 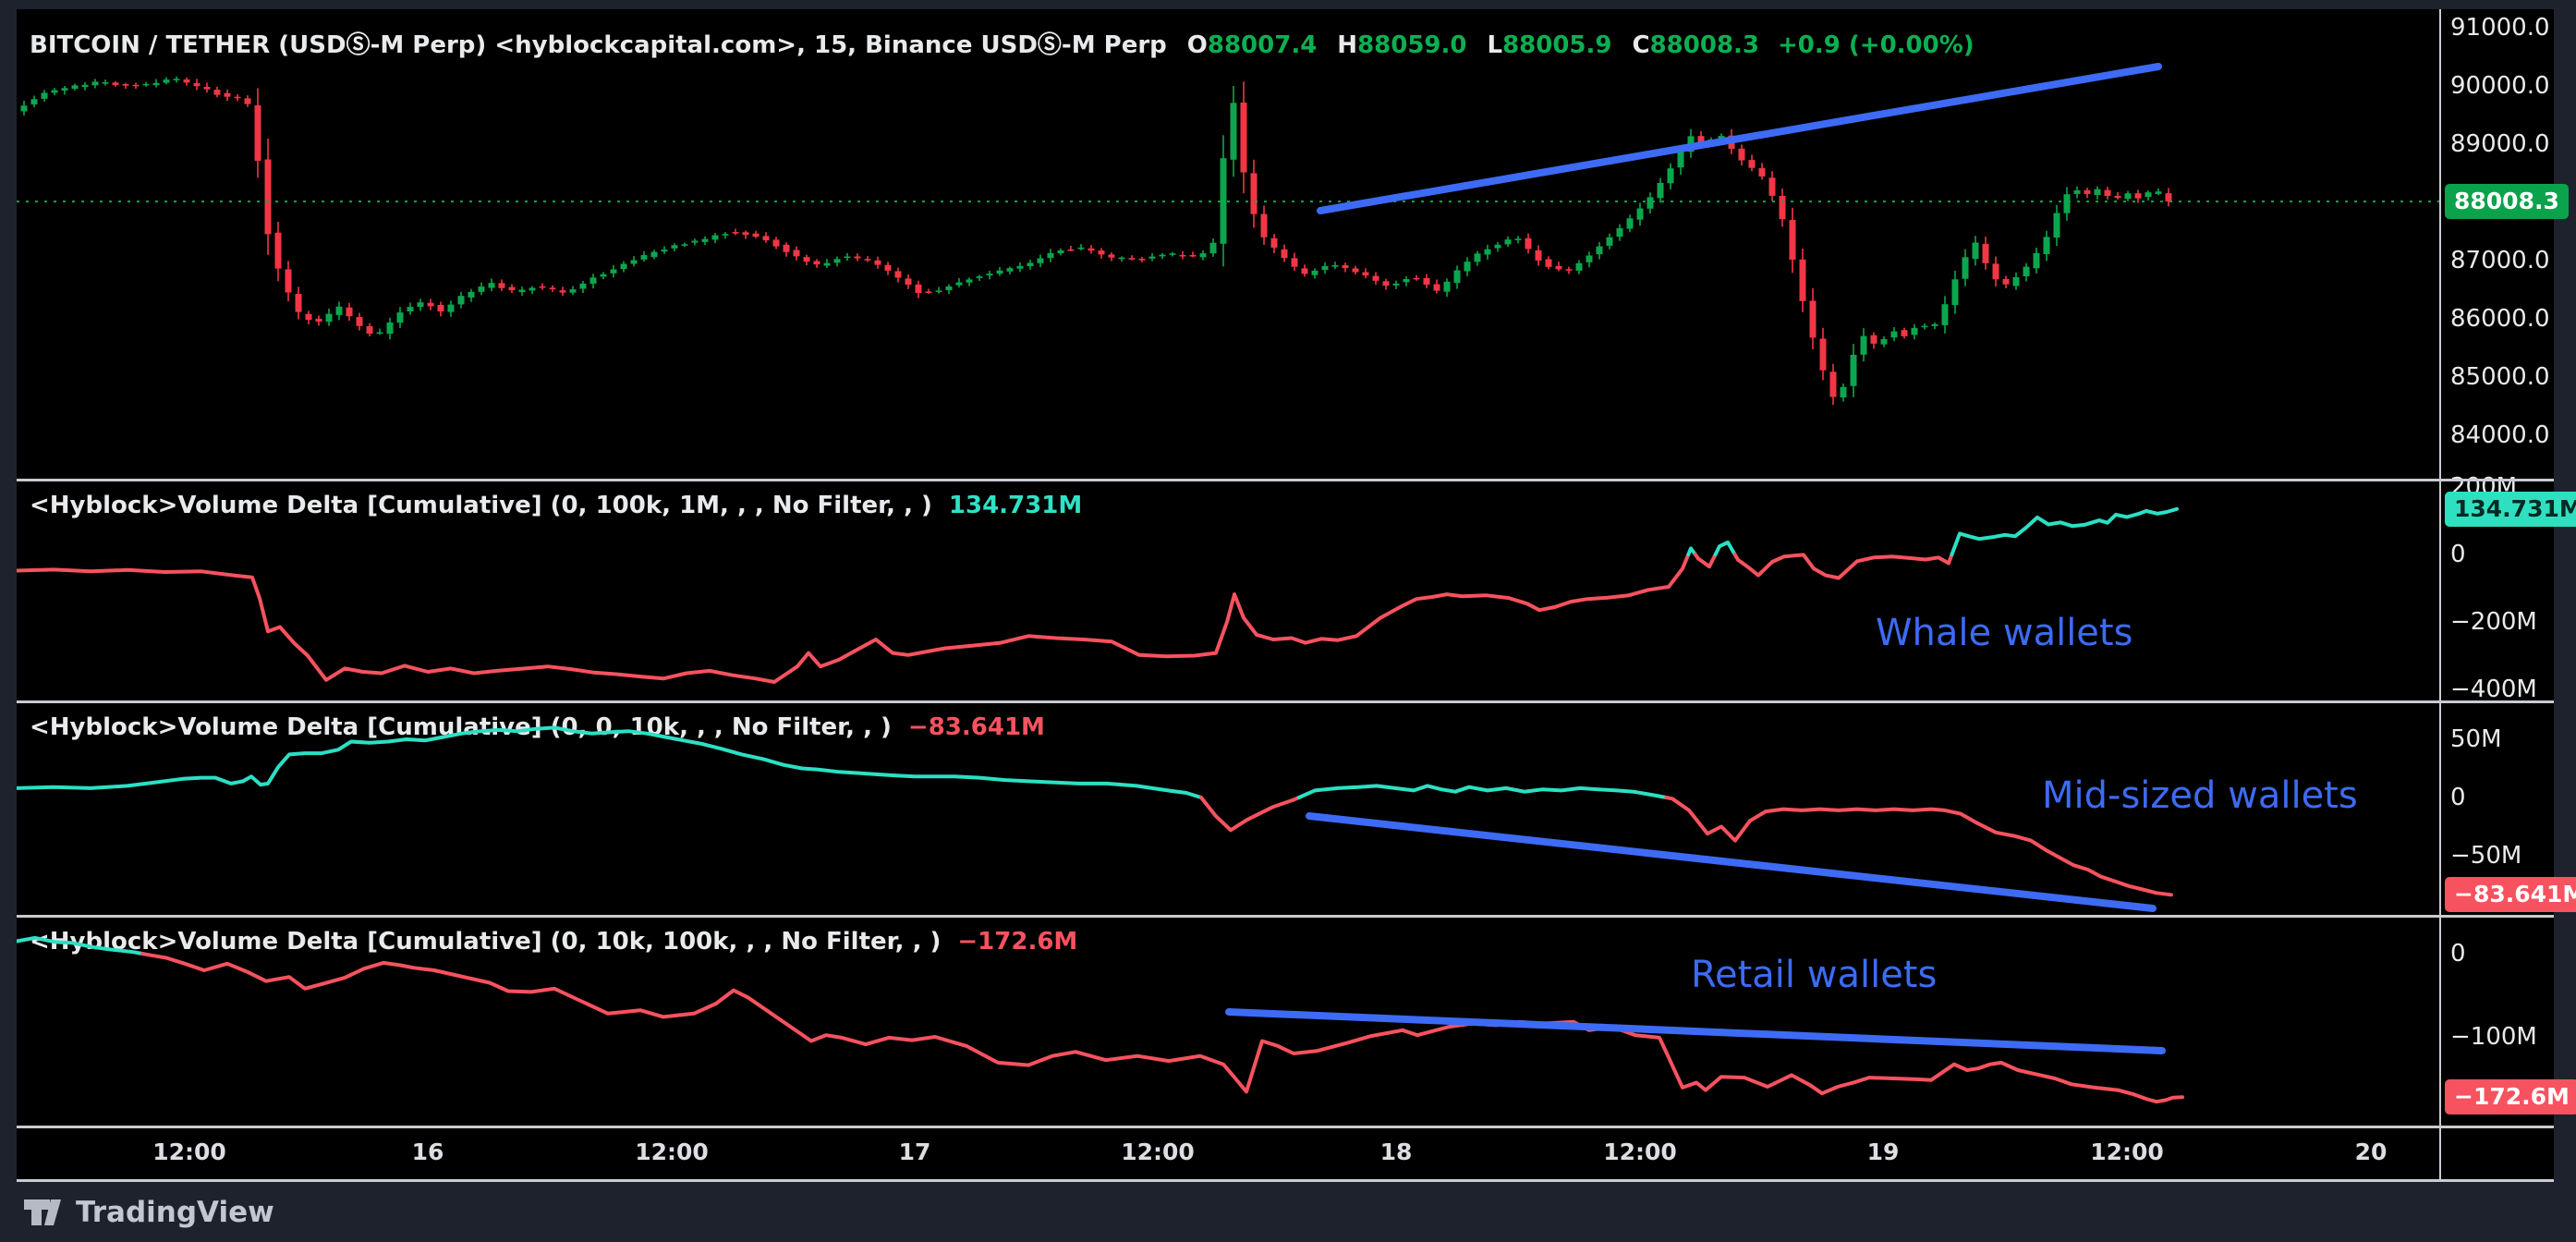 I want to click on midsize-indicator-value: −83.641M, so click(x=976, y=727).